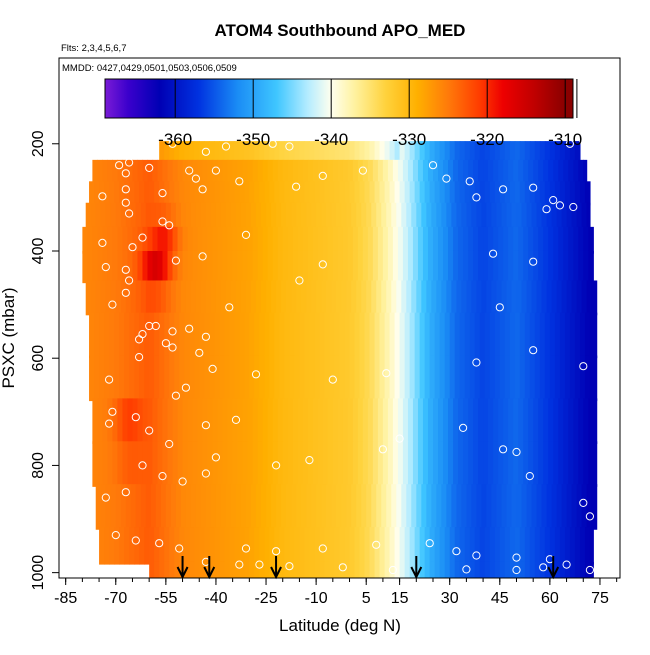 This screenshot has height=655, width=650. What do you see at coordinates (9, 337) in the screenshot?
I see `y-axis-label: PSXC (mbar)` at bounding box center [9, 337].